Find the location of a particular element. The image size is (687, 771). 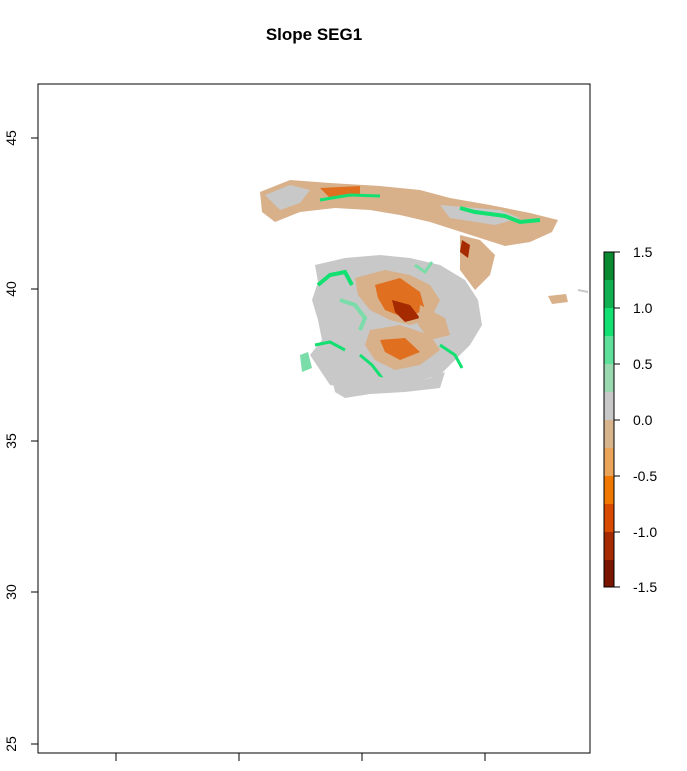

raster-map is located at coordinates (424, 289).